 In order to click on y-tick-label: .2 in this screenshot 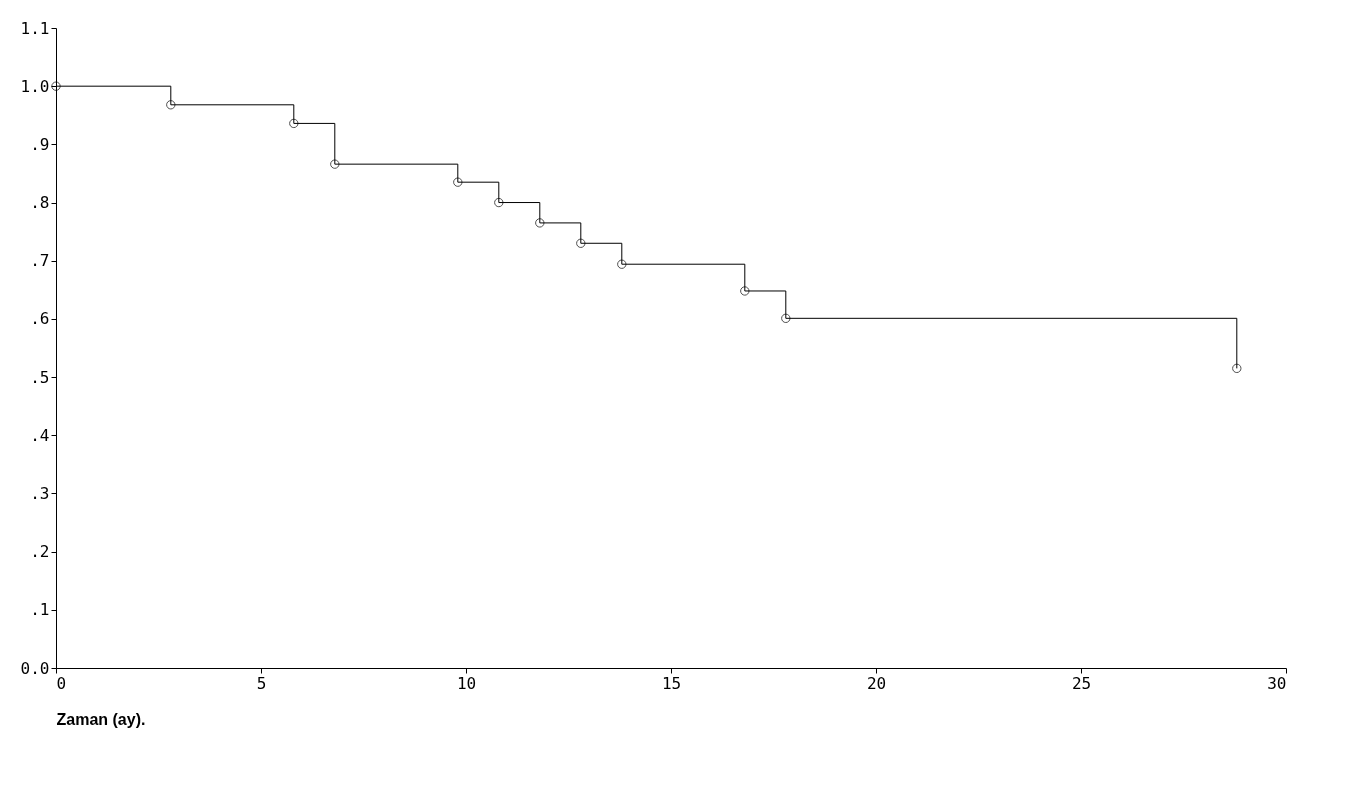, I will do `click(40, 552)`.